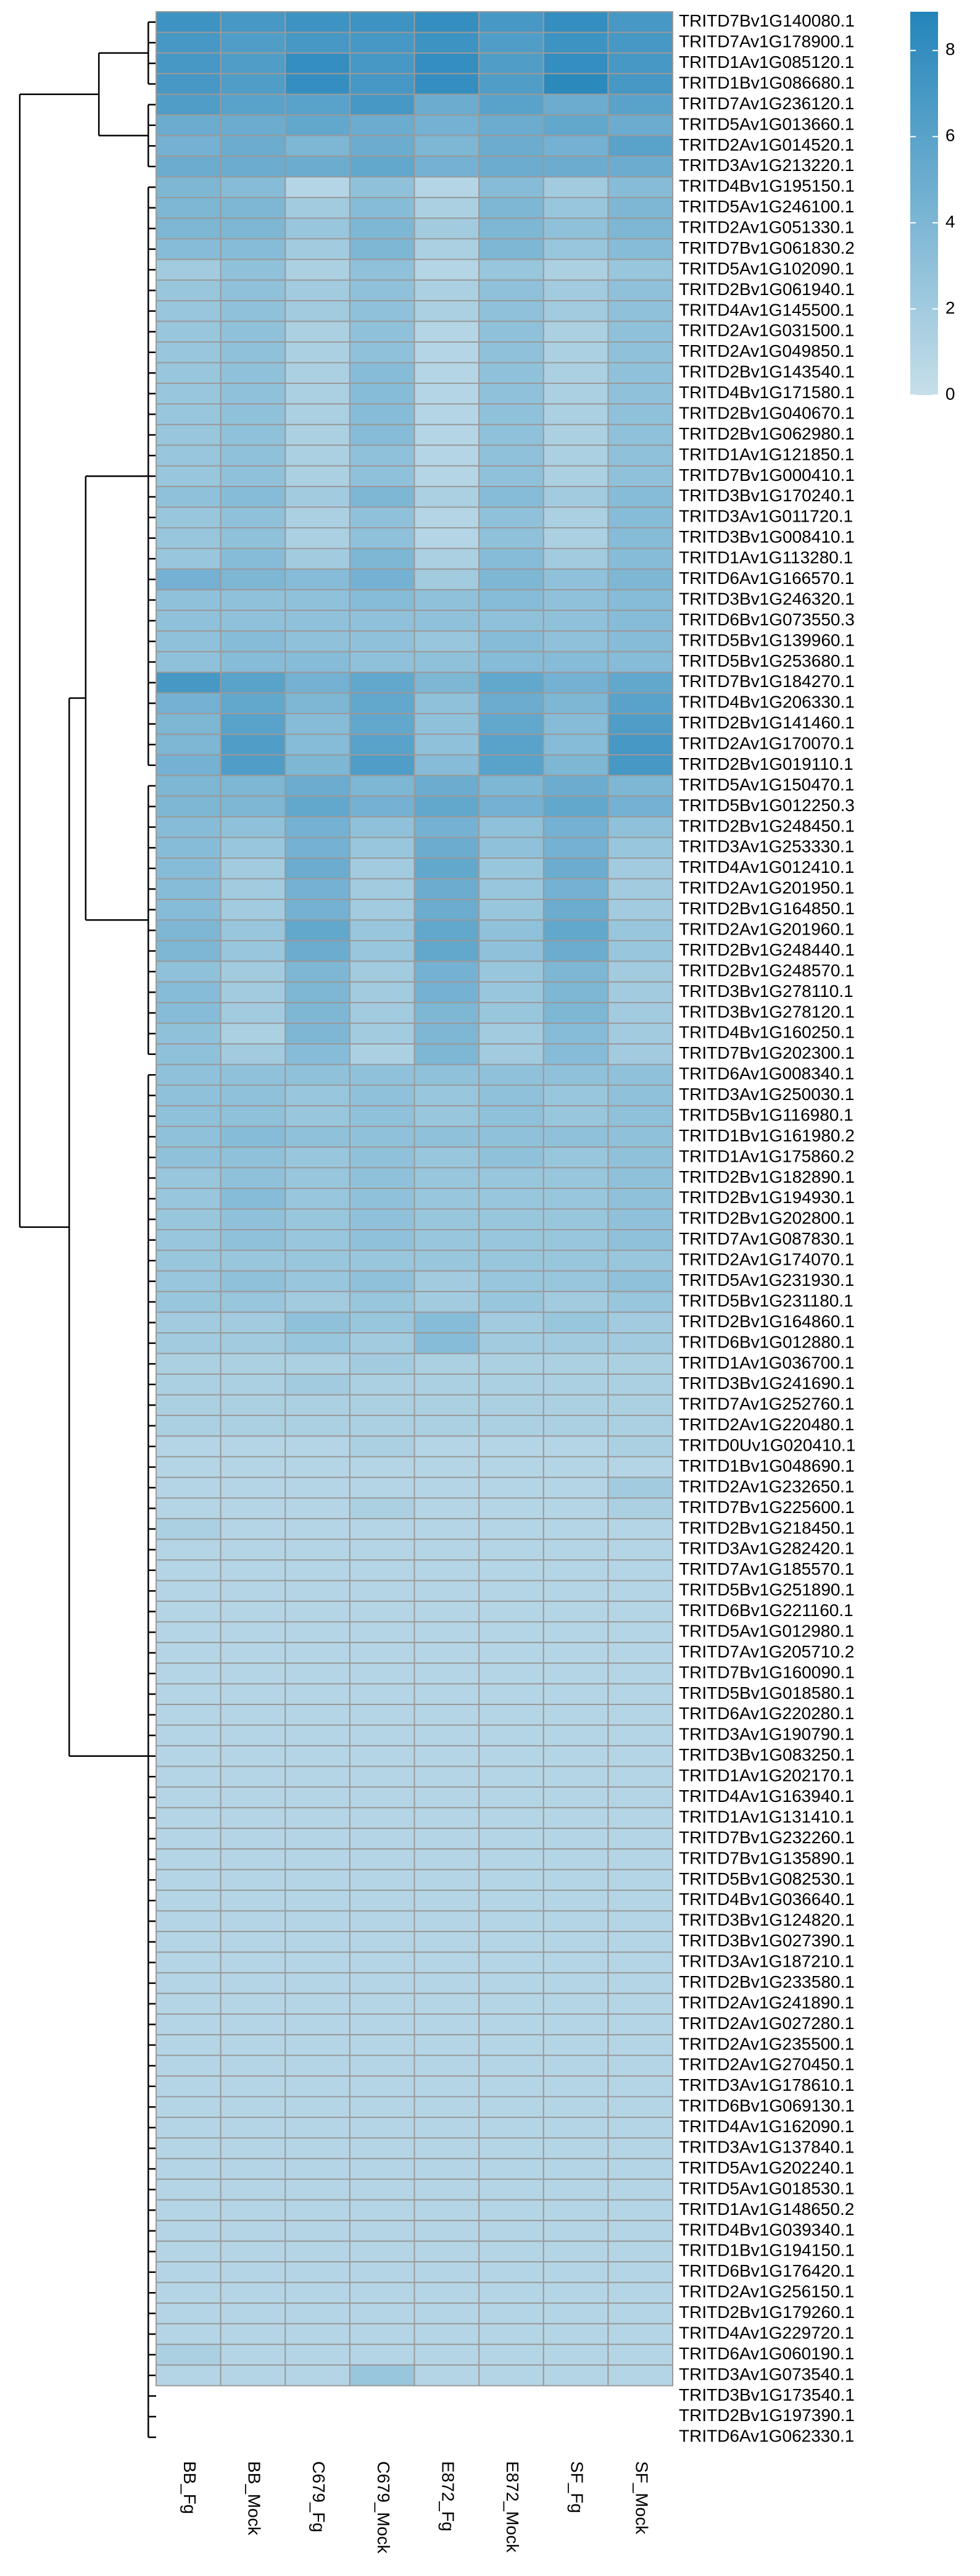 Image resolution: width=980 pixels, height=2576 pixels. What do you see at coordinates (767, 970) in the screenshot?
I see `row-label: TRITD2Bv1G248570.1` at bounding box center [767, 970].